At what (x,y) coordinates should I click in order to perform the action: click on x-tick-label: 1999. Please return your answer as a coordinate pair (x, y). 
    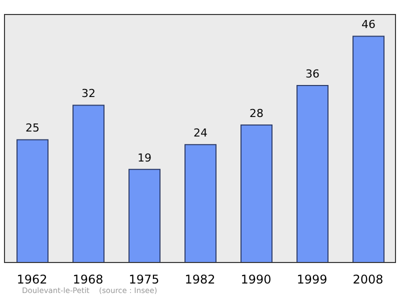
    Looking at the image, I should click on (312, 279).